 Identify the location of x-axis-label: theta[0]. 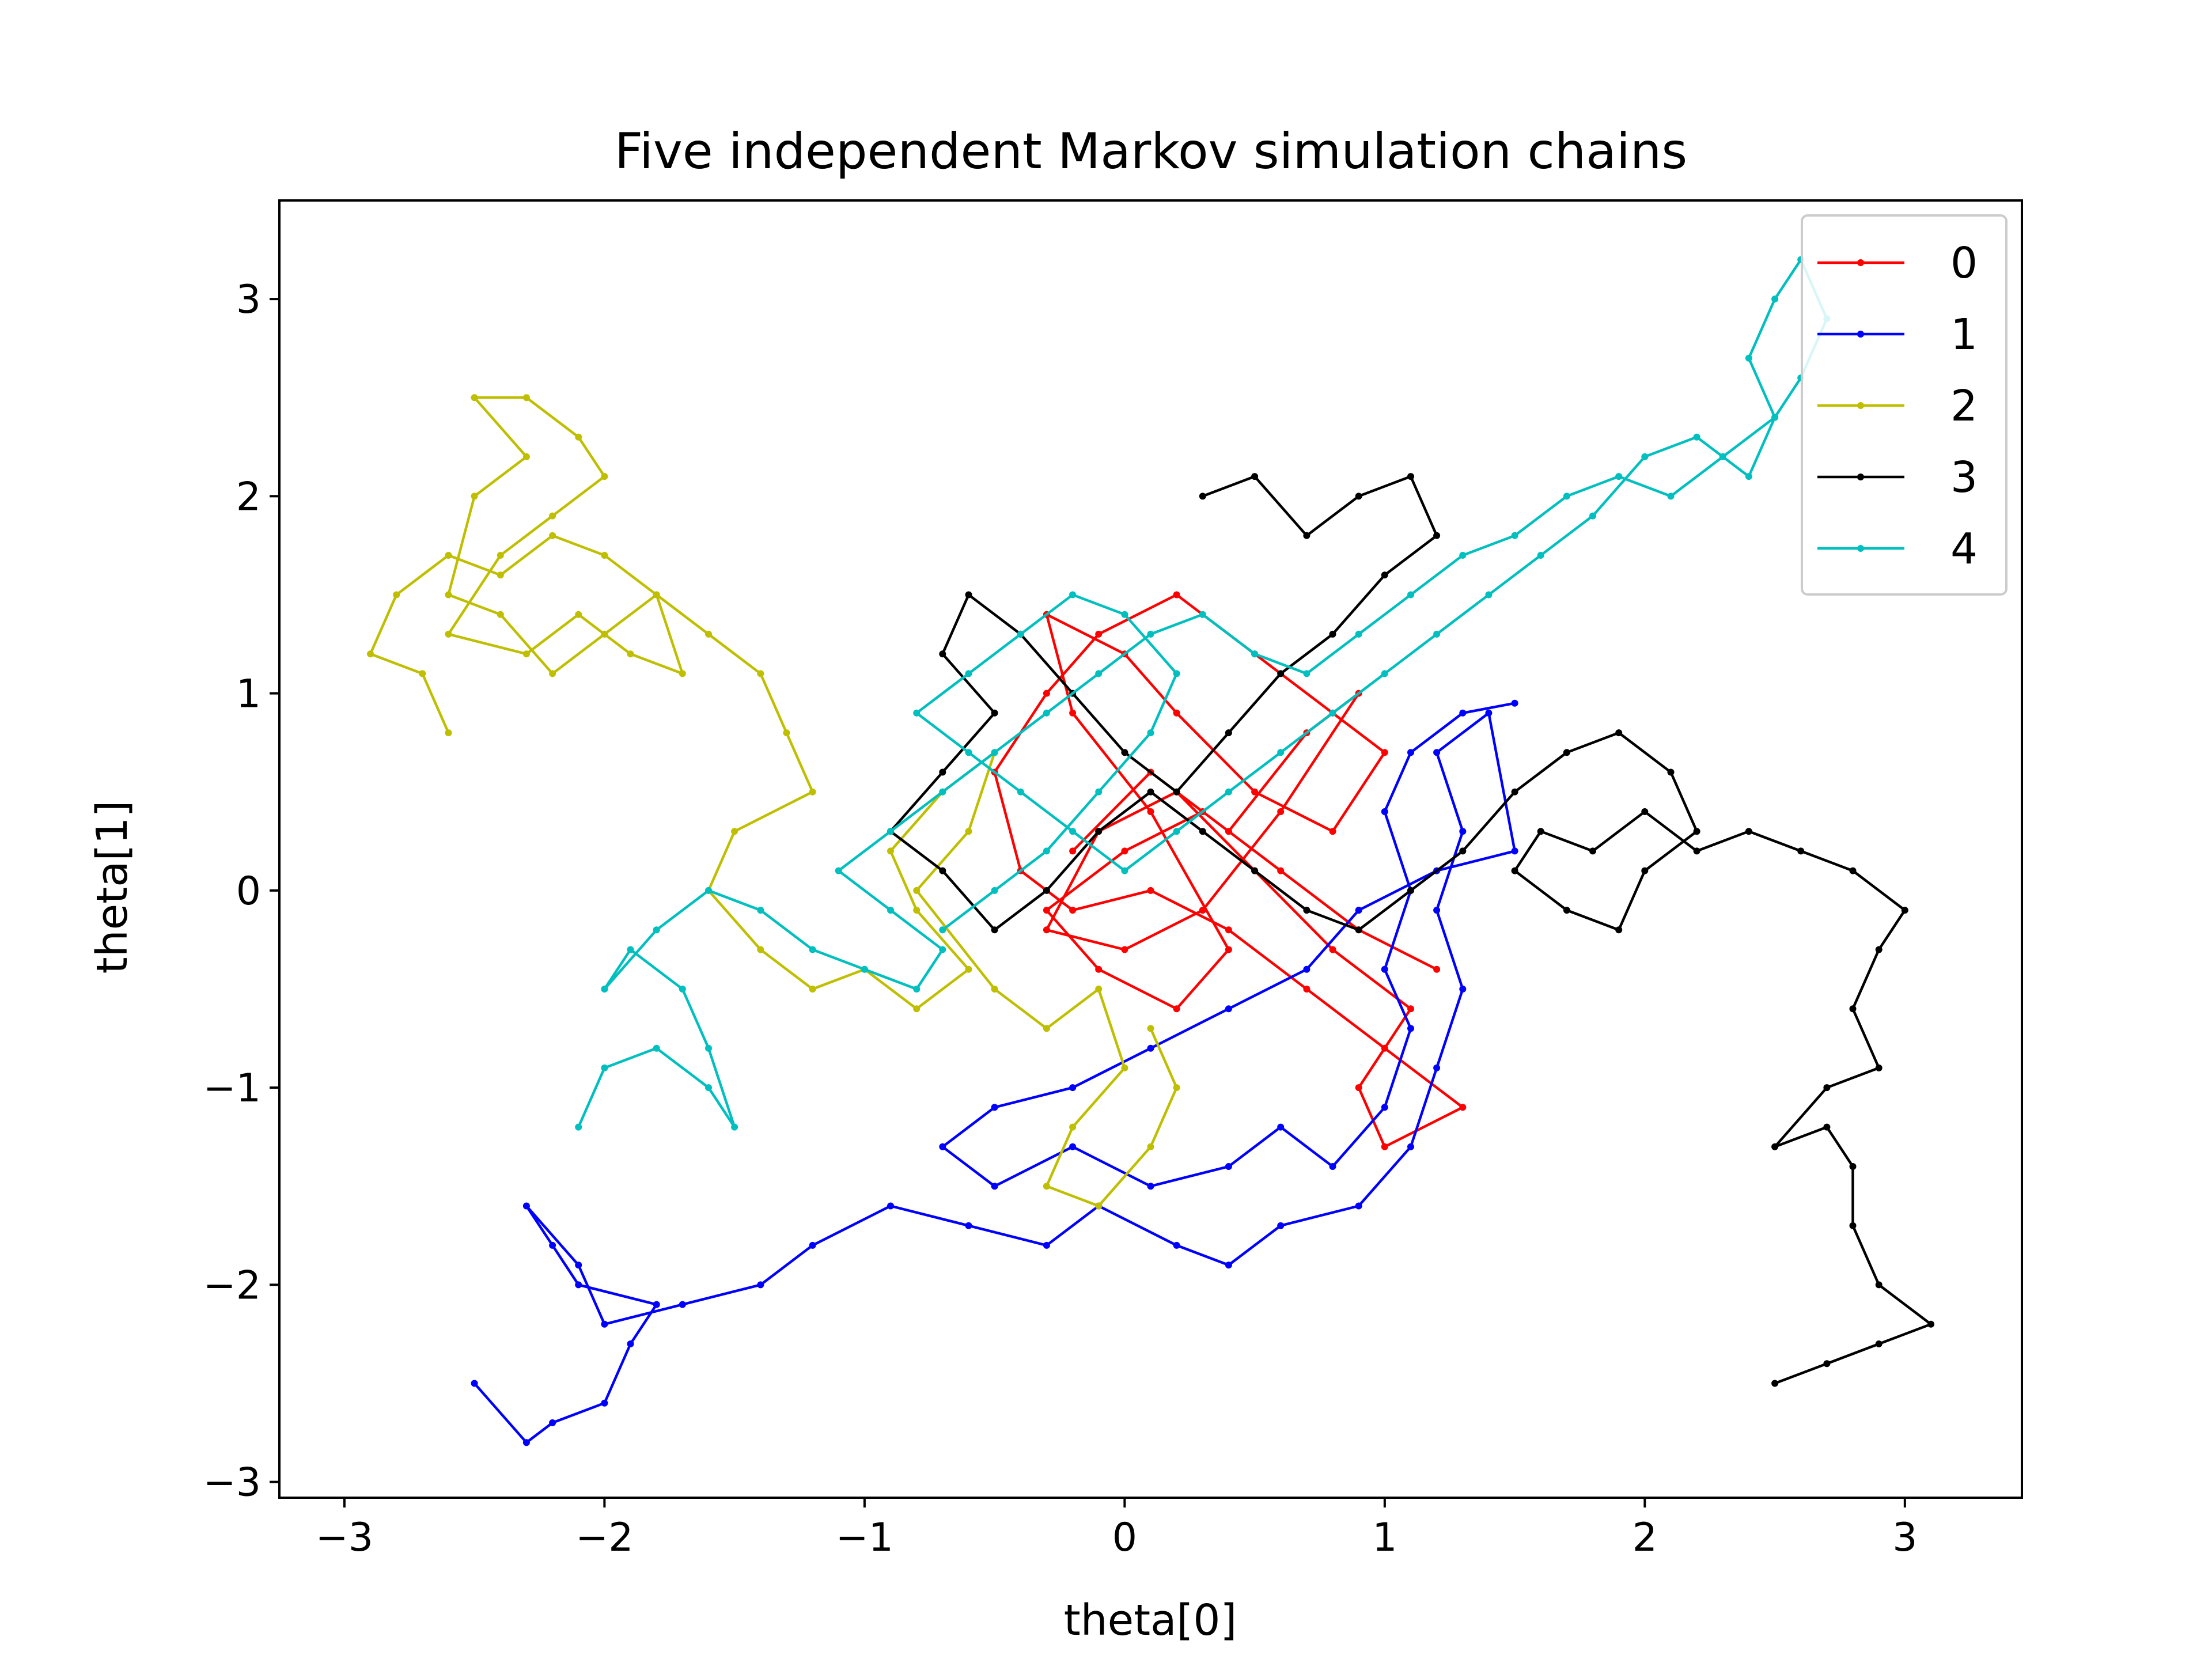
(1150, 1620).